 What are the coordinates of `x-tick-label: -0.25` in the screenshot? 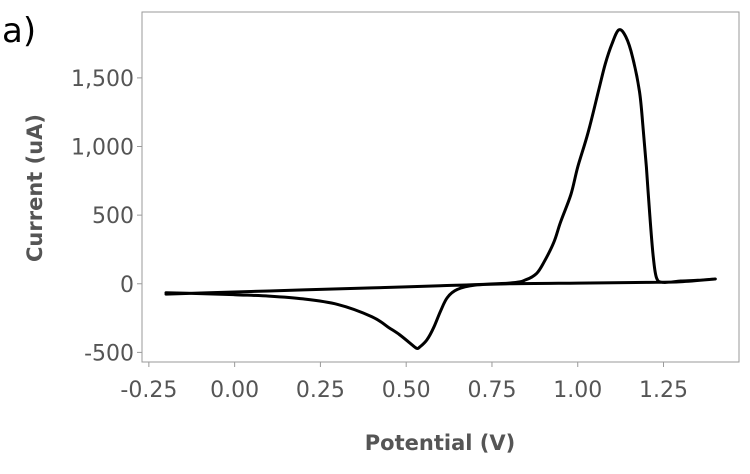 It's located at (148, 390).